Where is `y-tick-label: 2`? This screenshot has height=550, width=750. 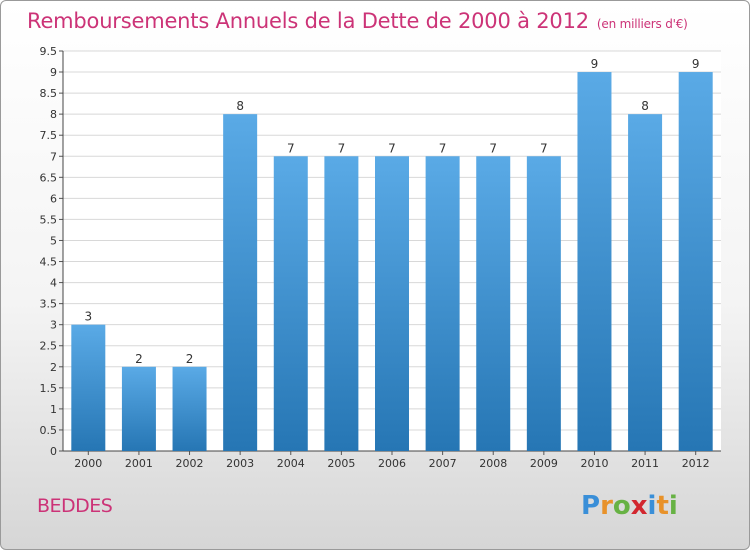 y-tick-label: 2 is located at coordinates (53, 367).